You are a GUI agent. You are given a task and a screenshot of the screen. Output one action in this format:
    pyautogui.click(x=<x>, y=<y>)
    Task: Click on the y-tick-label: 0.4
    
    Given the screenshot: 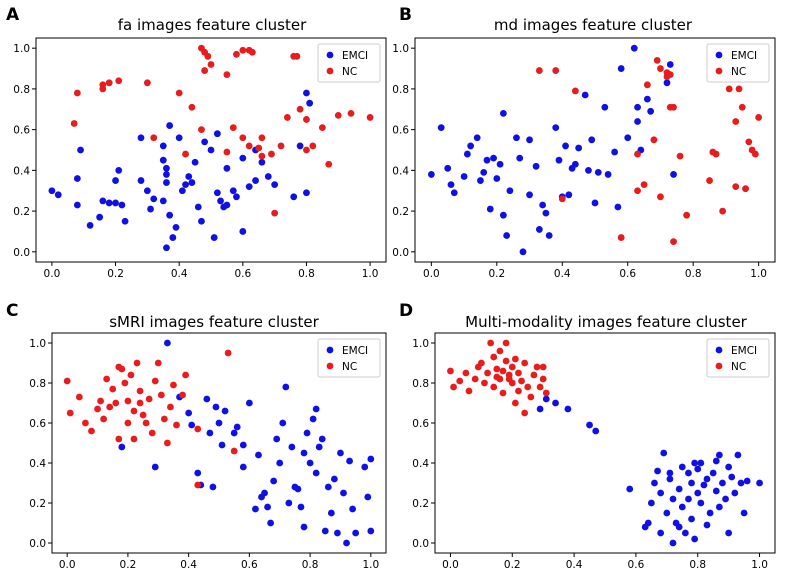 What is the action you would take?
    pyautogui.click(x=37, y=464)
    